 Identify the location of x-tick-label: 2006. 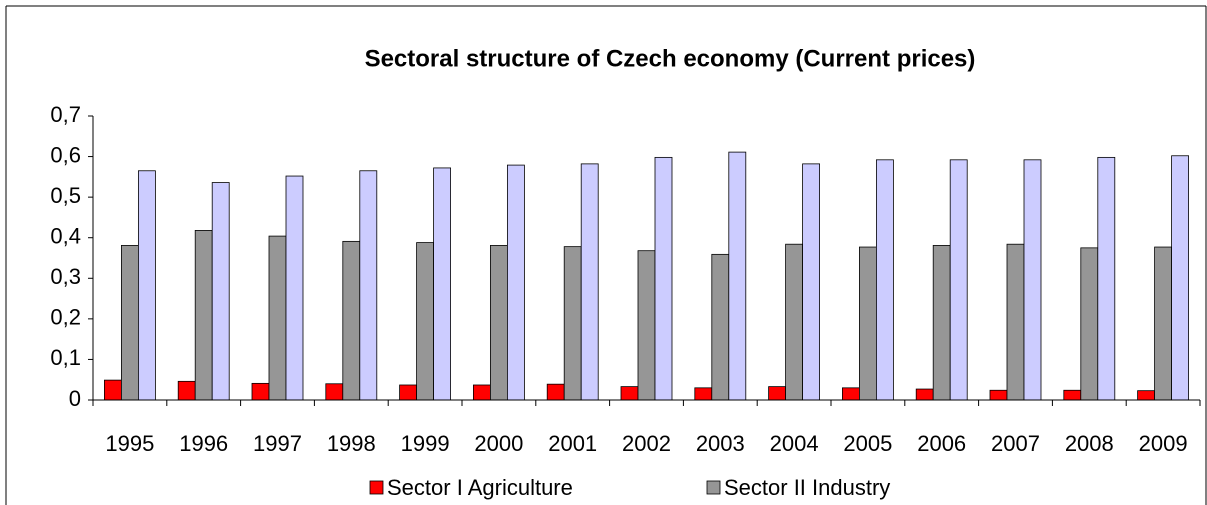
(941, 443).